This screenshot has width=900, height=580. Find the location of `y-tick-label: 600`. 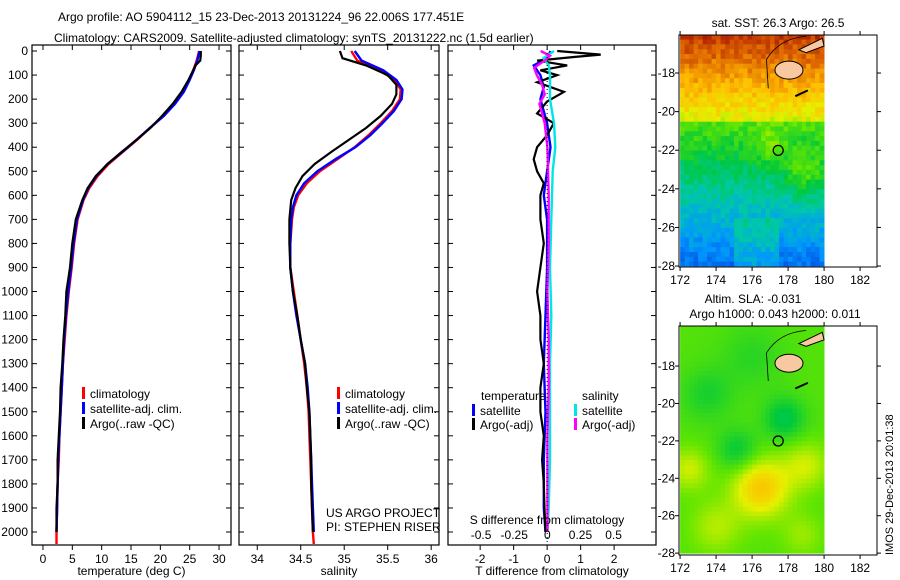

y-tick-label: 600 is located at coordinates (18, 195).